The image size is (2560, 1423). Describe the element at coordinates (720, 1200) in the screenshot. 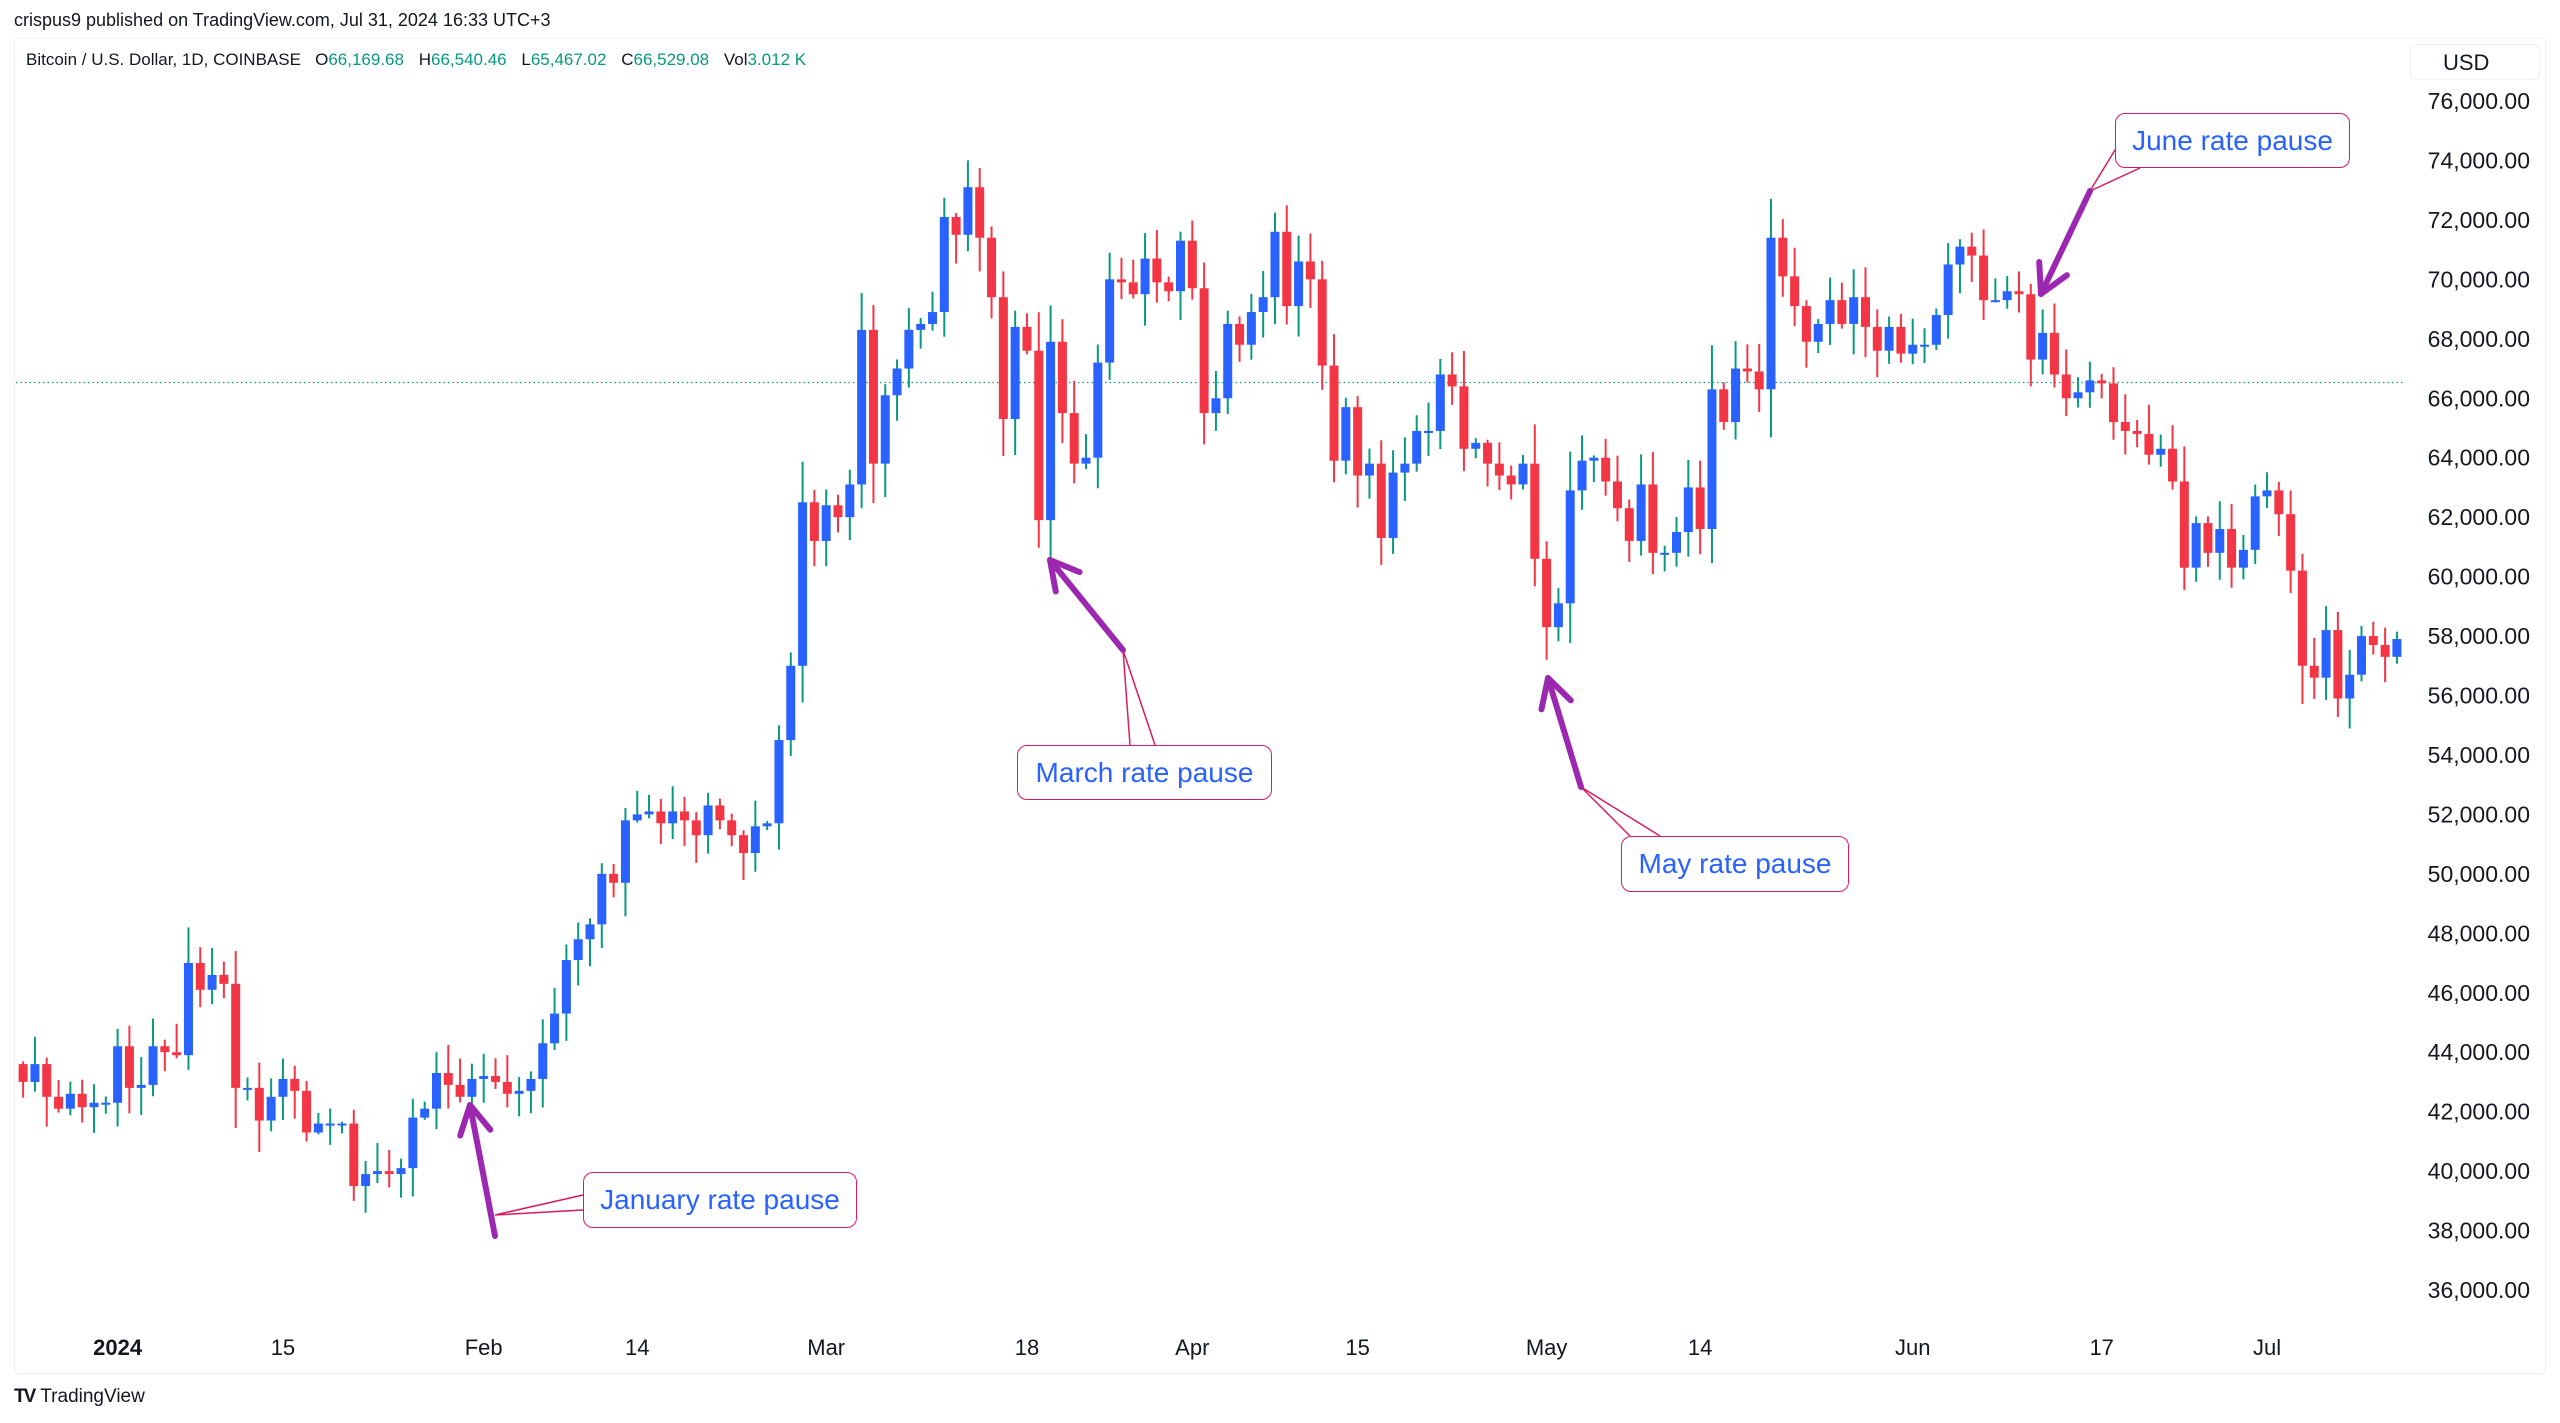

I see `annotation-january: January rate pause` at that location.